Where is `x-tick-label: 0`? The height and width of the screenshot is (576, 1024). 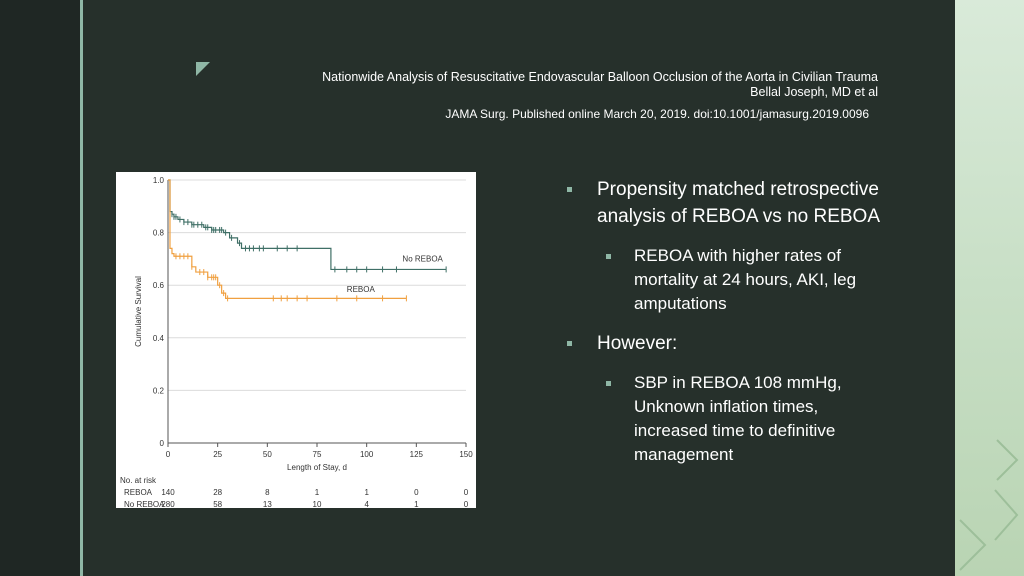 x-tick-label: 0 is located at coordinates (168, 454).